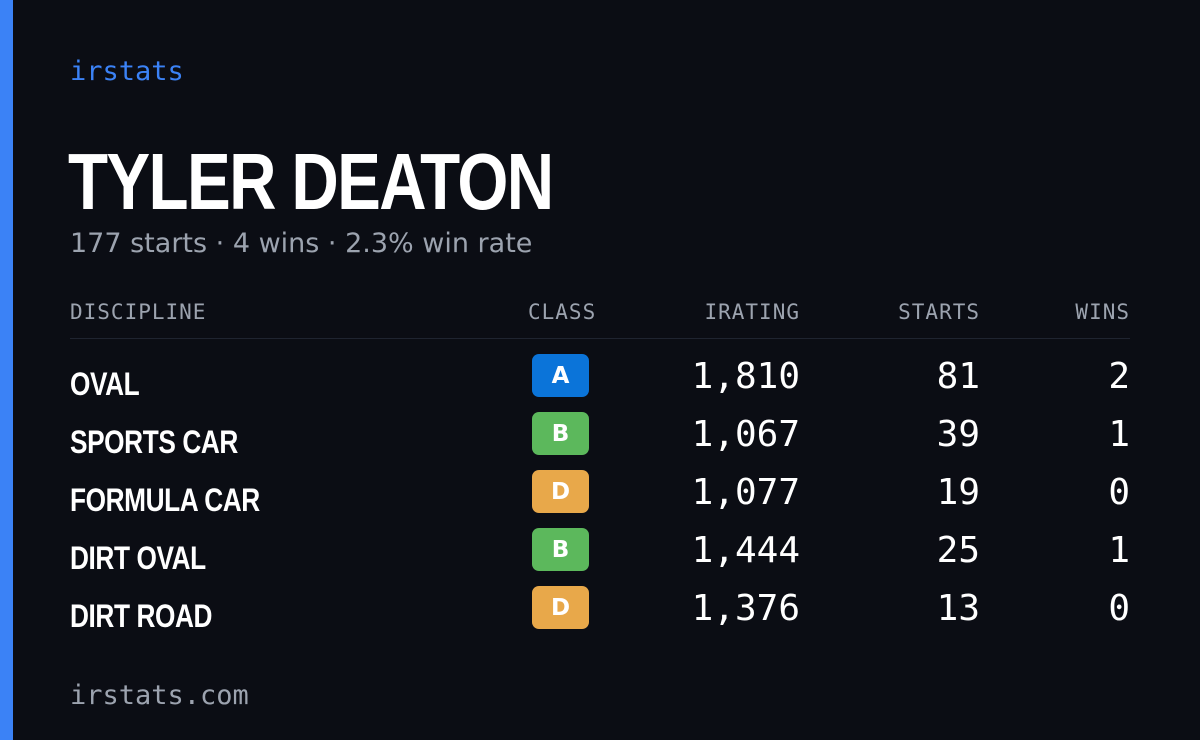 The width and height of the screenshot is (1200, 740). What do you see at coordinates (939, 312) in the screenshot?
I see `column-header-starts: STARTS` at bounding box center [939, 312].